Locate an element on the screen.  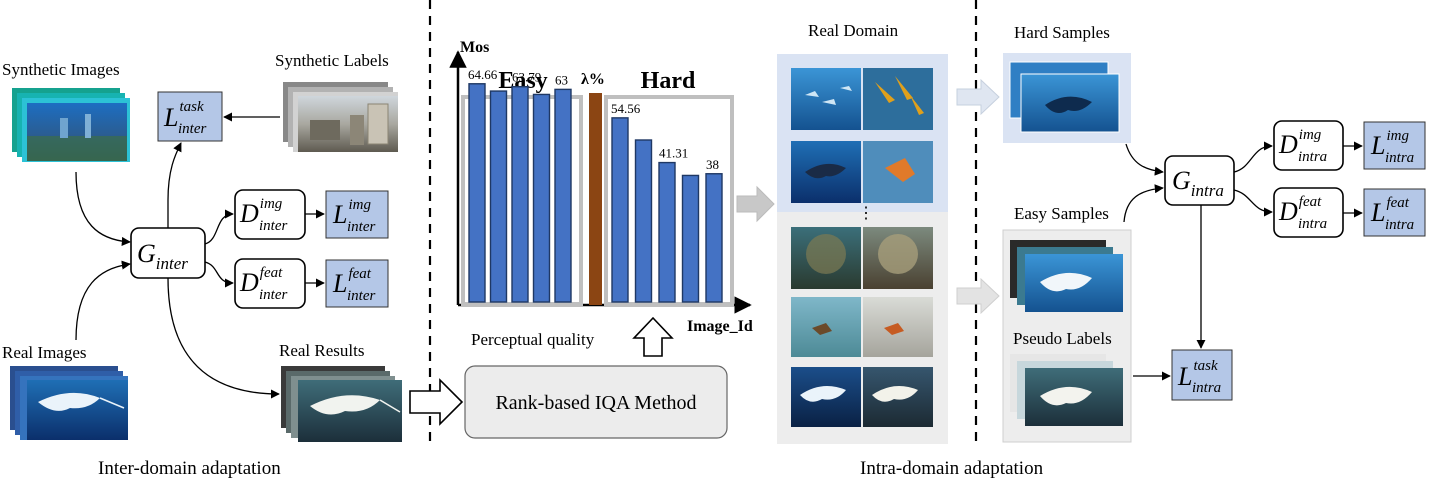
discriminator-feat-inter-label: Dfeat inter is located at coordinates (263, 284).